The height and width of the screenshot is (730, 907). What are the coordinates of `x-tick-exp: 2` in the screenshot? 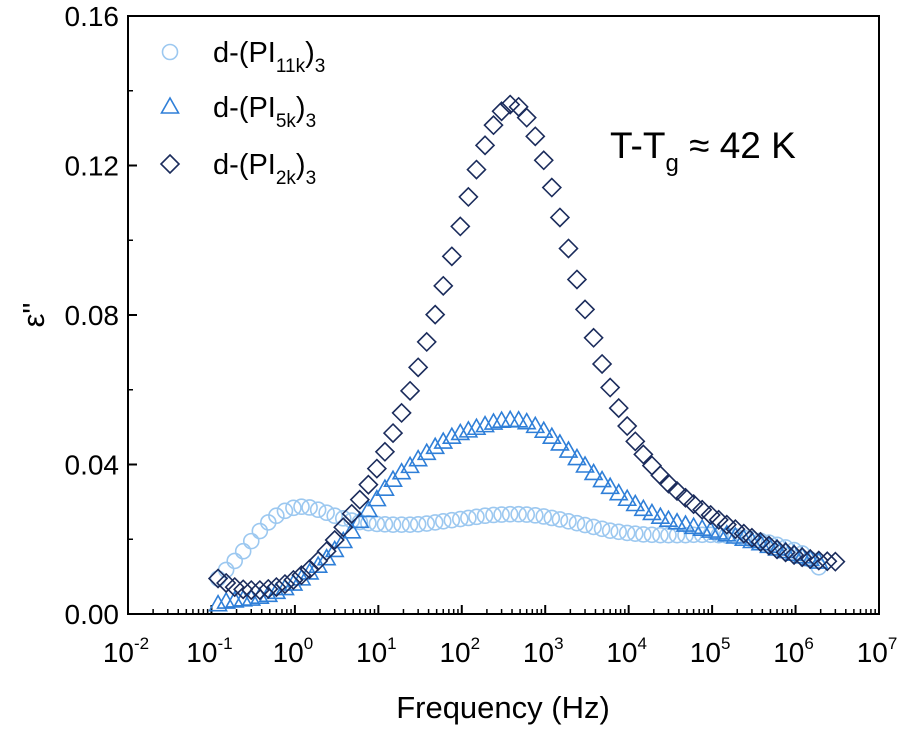 It's located at (475, 643).